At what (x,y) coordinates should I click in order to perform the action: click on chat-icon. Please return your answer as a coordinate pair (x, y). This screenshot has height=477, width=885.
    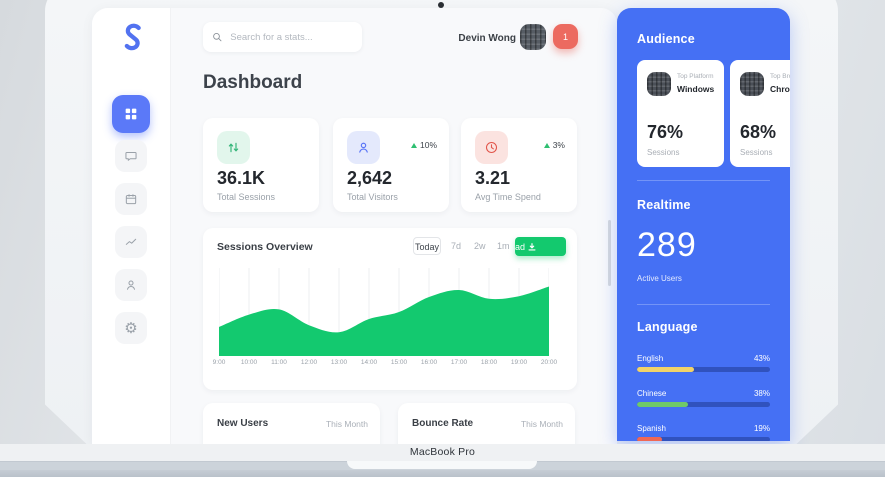
    Looking at the image, I should click on (131, 156).